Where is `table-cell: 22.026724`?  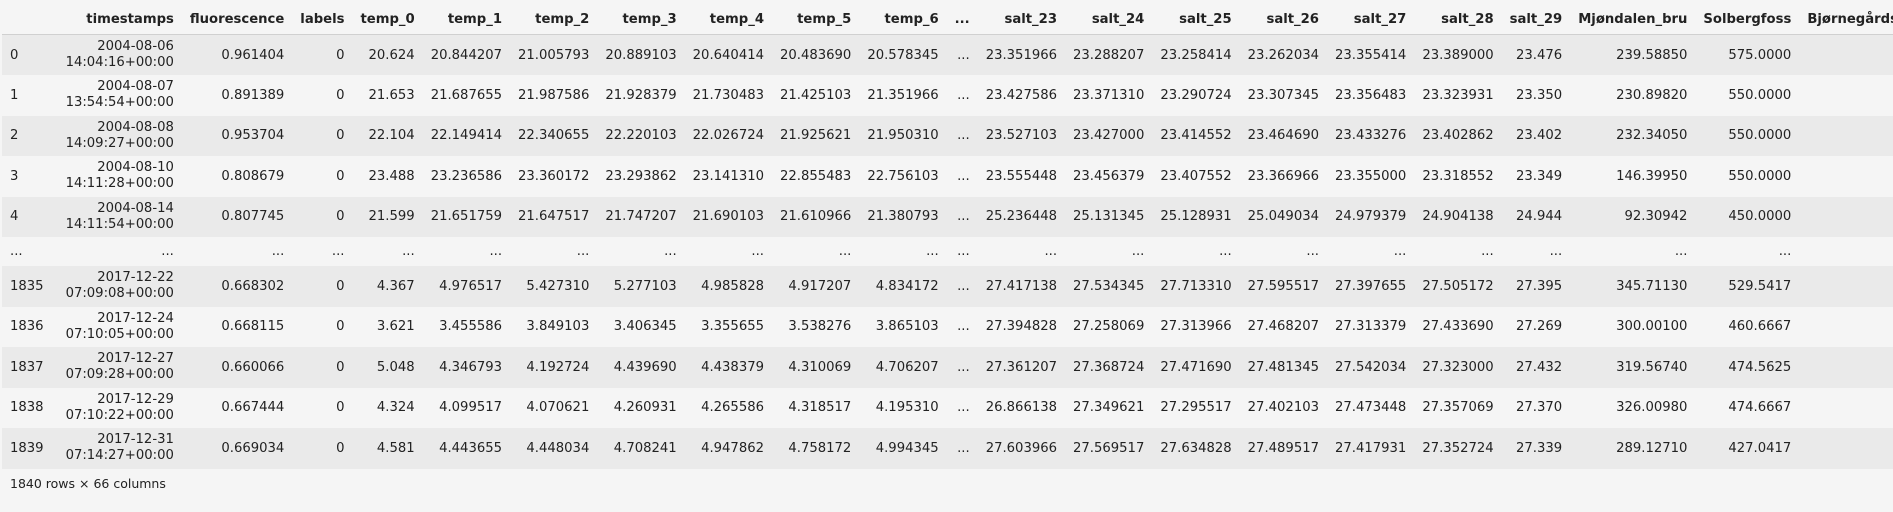
table-cell: 22.026724 is located at coordinates (728, 136).